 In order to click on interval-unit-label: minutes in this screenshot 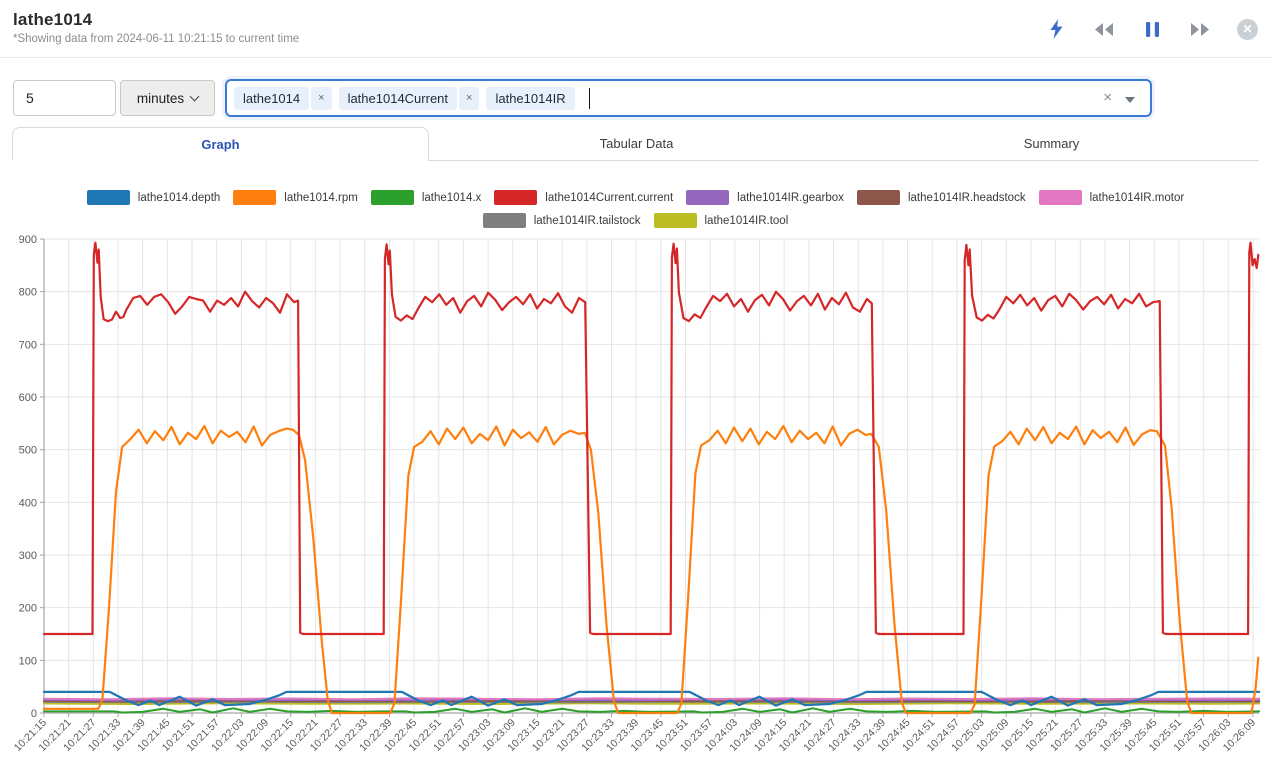, I will do `click(160, 98)`.